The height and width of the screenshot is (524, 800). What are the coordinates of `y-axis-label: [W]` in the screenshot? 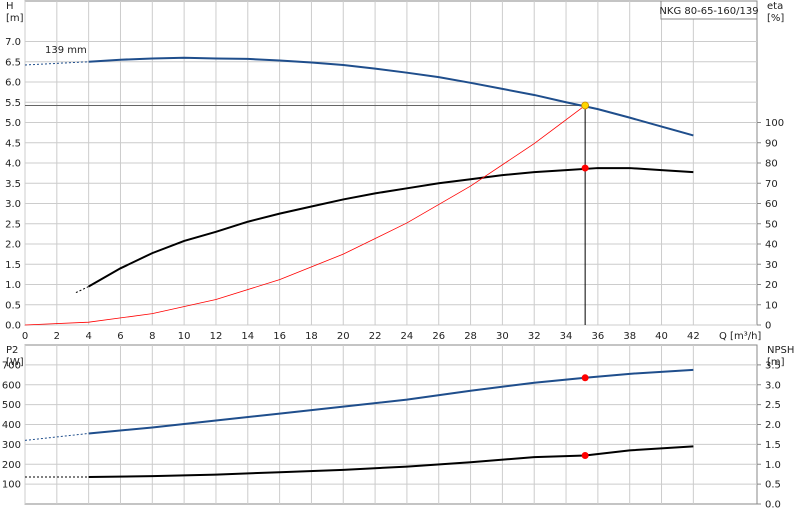 It's located at (15, 362).